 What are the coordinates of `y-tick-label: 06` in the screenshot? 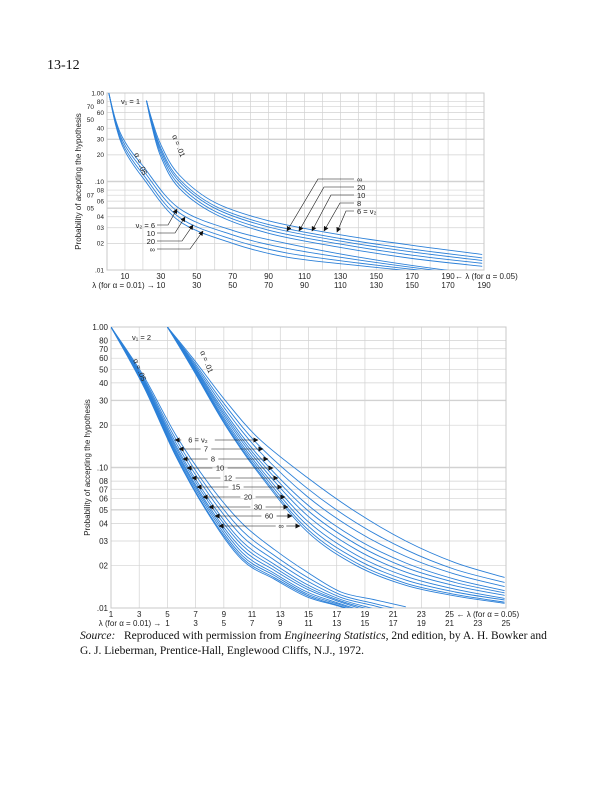 It's located at (101, 201).